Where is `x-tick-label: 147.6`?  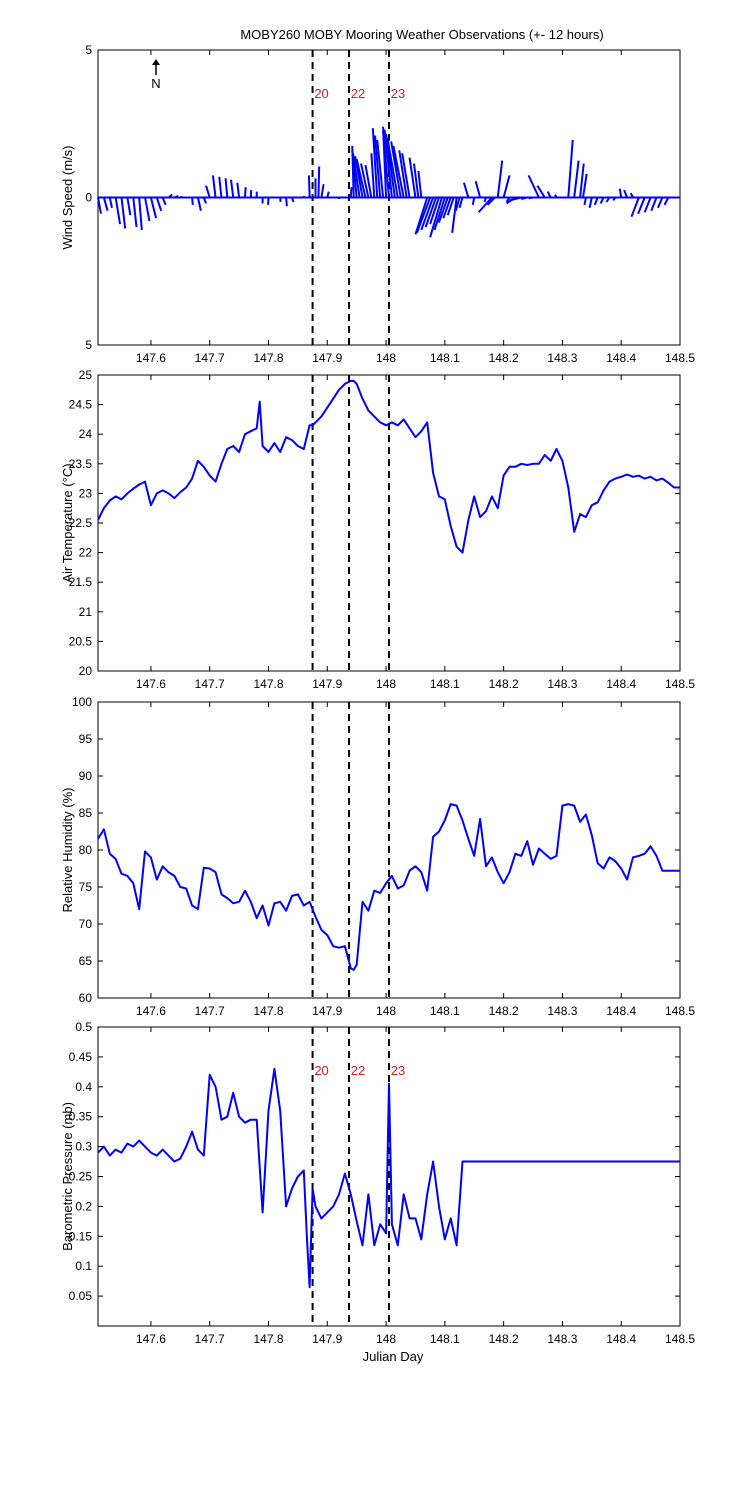
x-tick-label: 147.6 is located at coordinates (151, 358).